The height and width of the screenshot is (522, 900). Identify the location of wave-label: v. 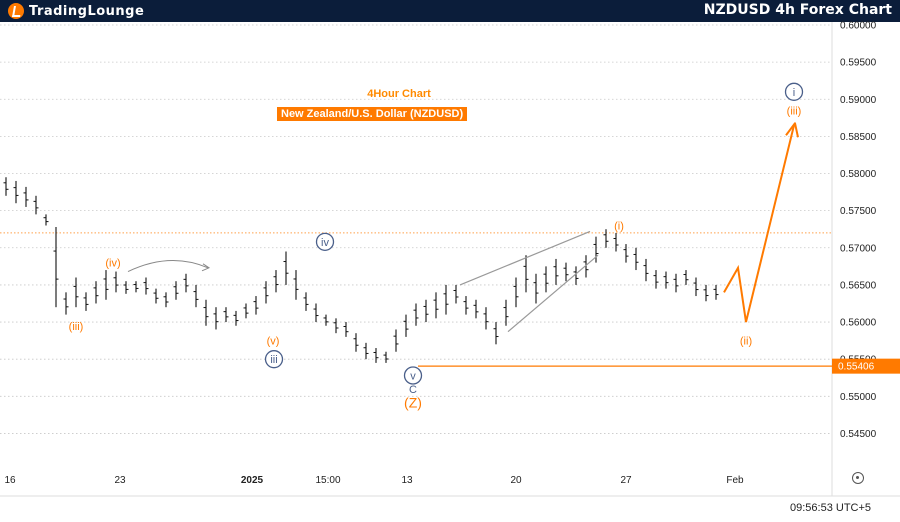
(413, 377).